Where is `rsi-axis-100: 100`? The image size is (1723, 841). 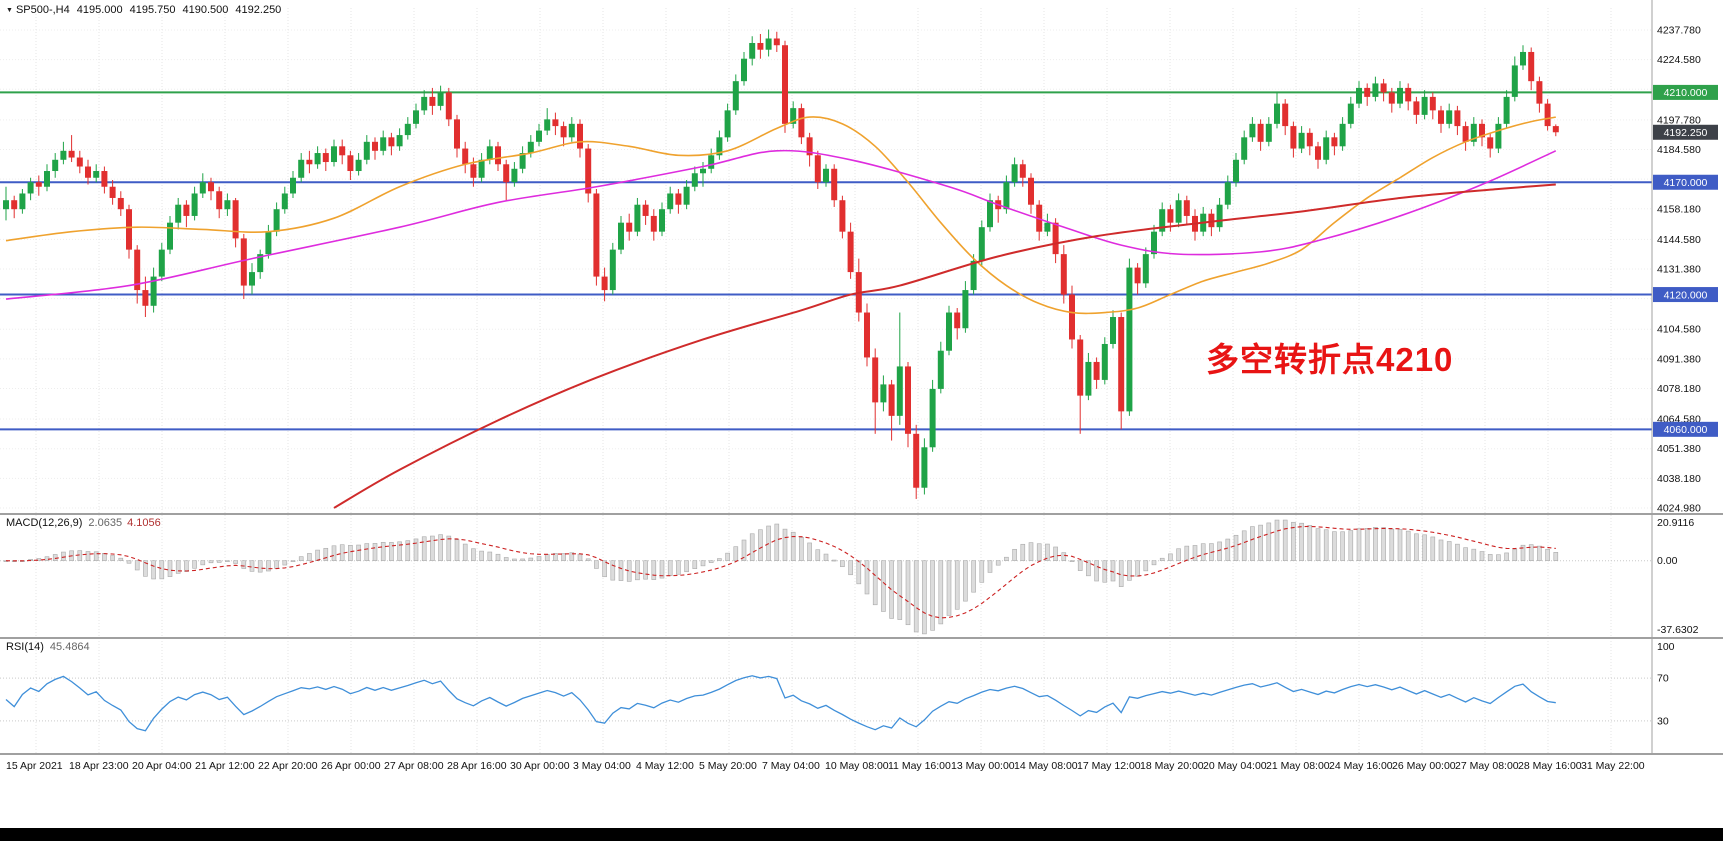 rsi-axis-100: 100 is located at coordinates (1666, 647).